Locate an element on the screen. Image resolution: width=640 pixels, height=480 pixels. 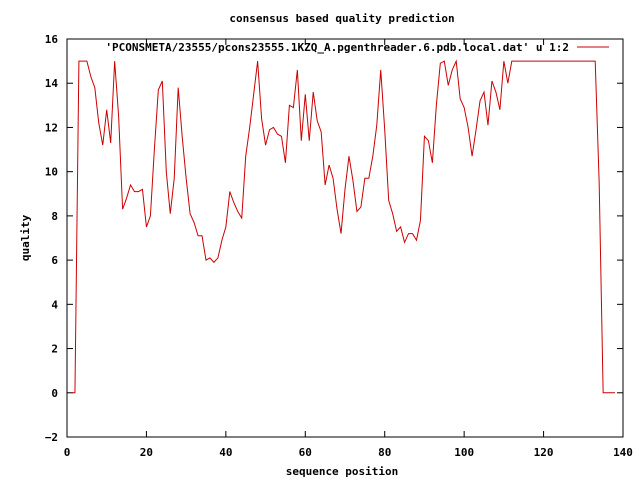
x-tick-label: 100 is located at coordinates (464, 452).